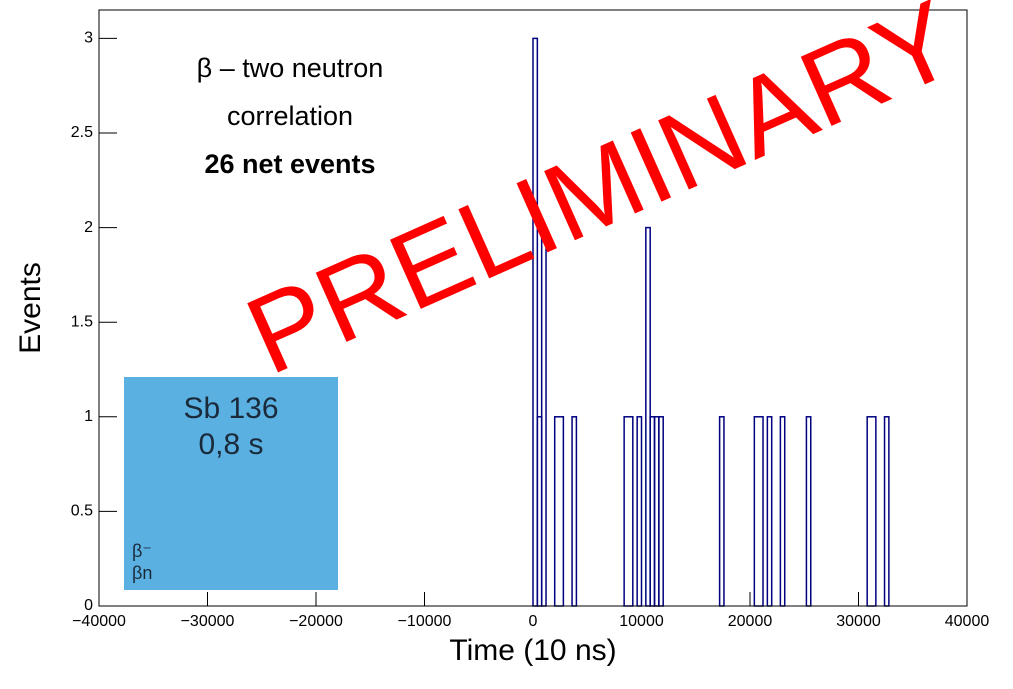 The width and height of the screenshot is (1013, 689). What do you see at coordinates (750, 621) in the screenshot?
I see `x-tick-label: 20000` at bounding box center [750, 621].